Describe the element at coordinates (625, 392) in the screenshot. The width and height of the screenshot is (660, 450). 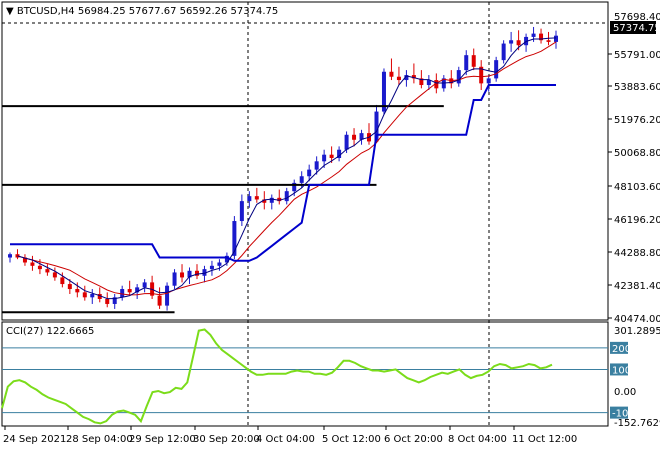
I see `cci-tick-label: 0.00` at that location.